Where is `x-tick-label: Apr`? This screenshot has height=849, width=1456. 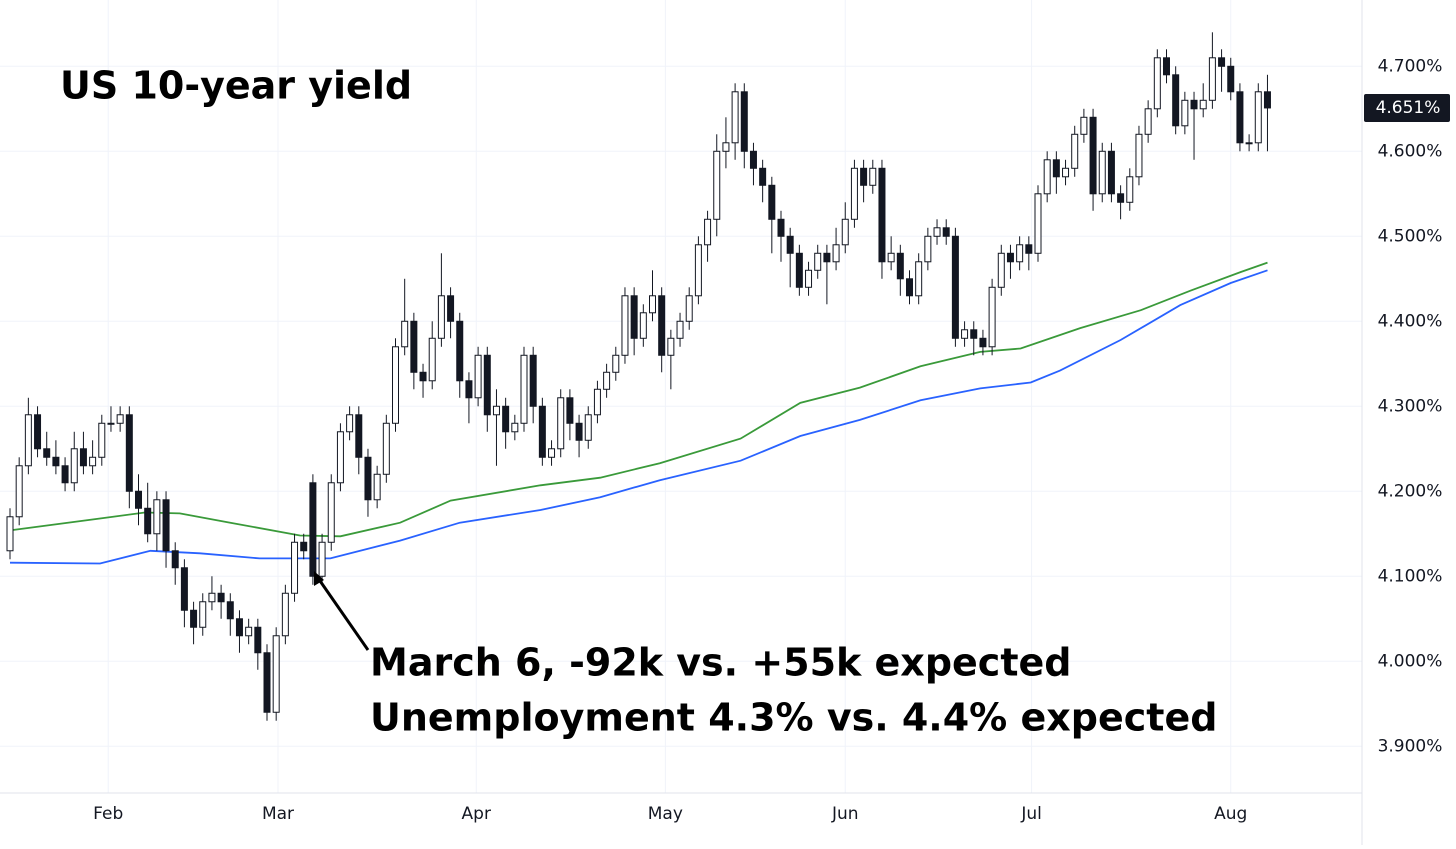 x-tick-label: Apr is located at coordinates (476, 814).